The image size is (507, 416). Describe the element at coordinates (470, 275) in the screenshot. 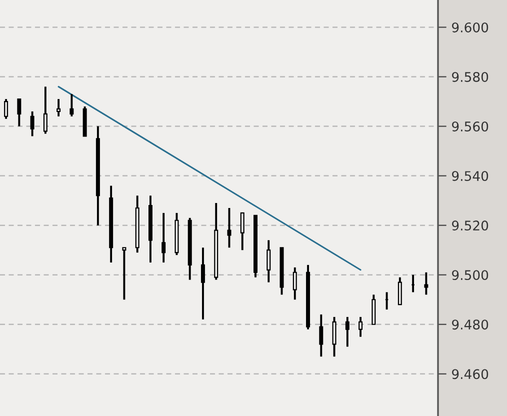

I see `y-tick-label: 9.500` at that location.